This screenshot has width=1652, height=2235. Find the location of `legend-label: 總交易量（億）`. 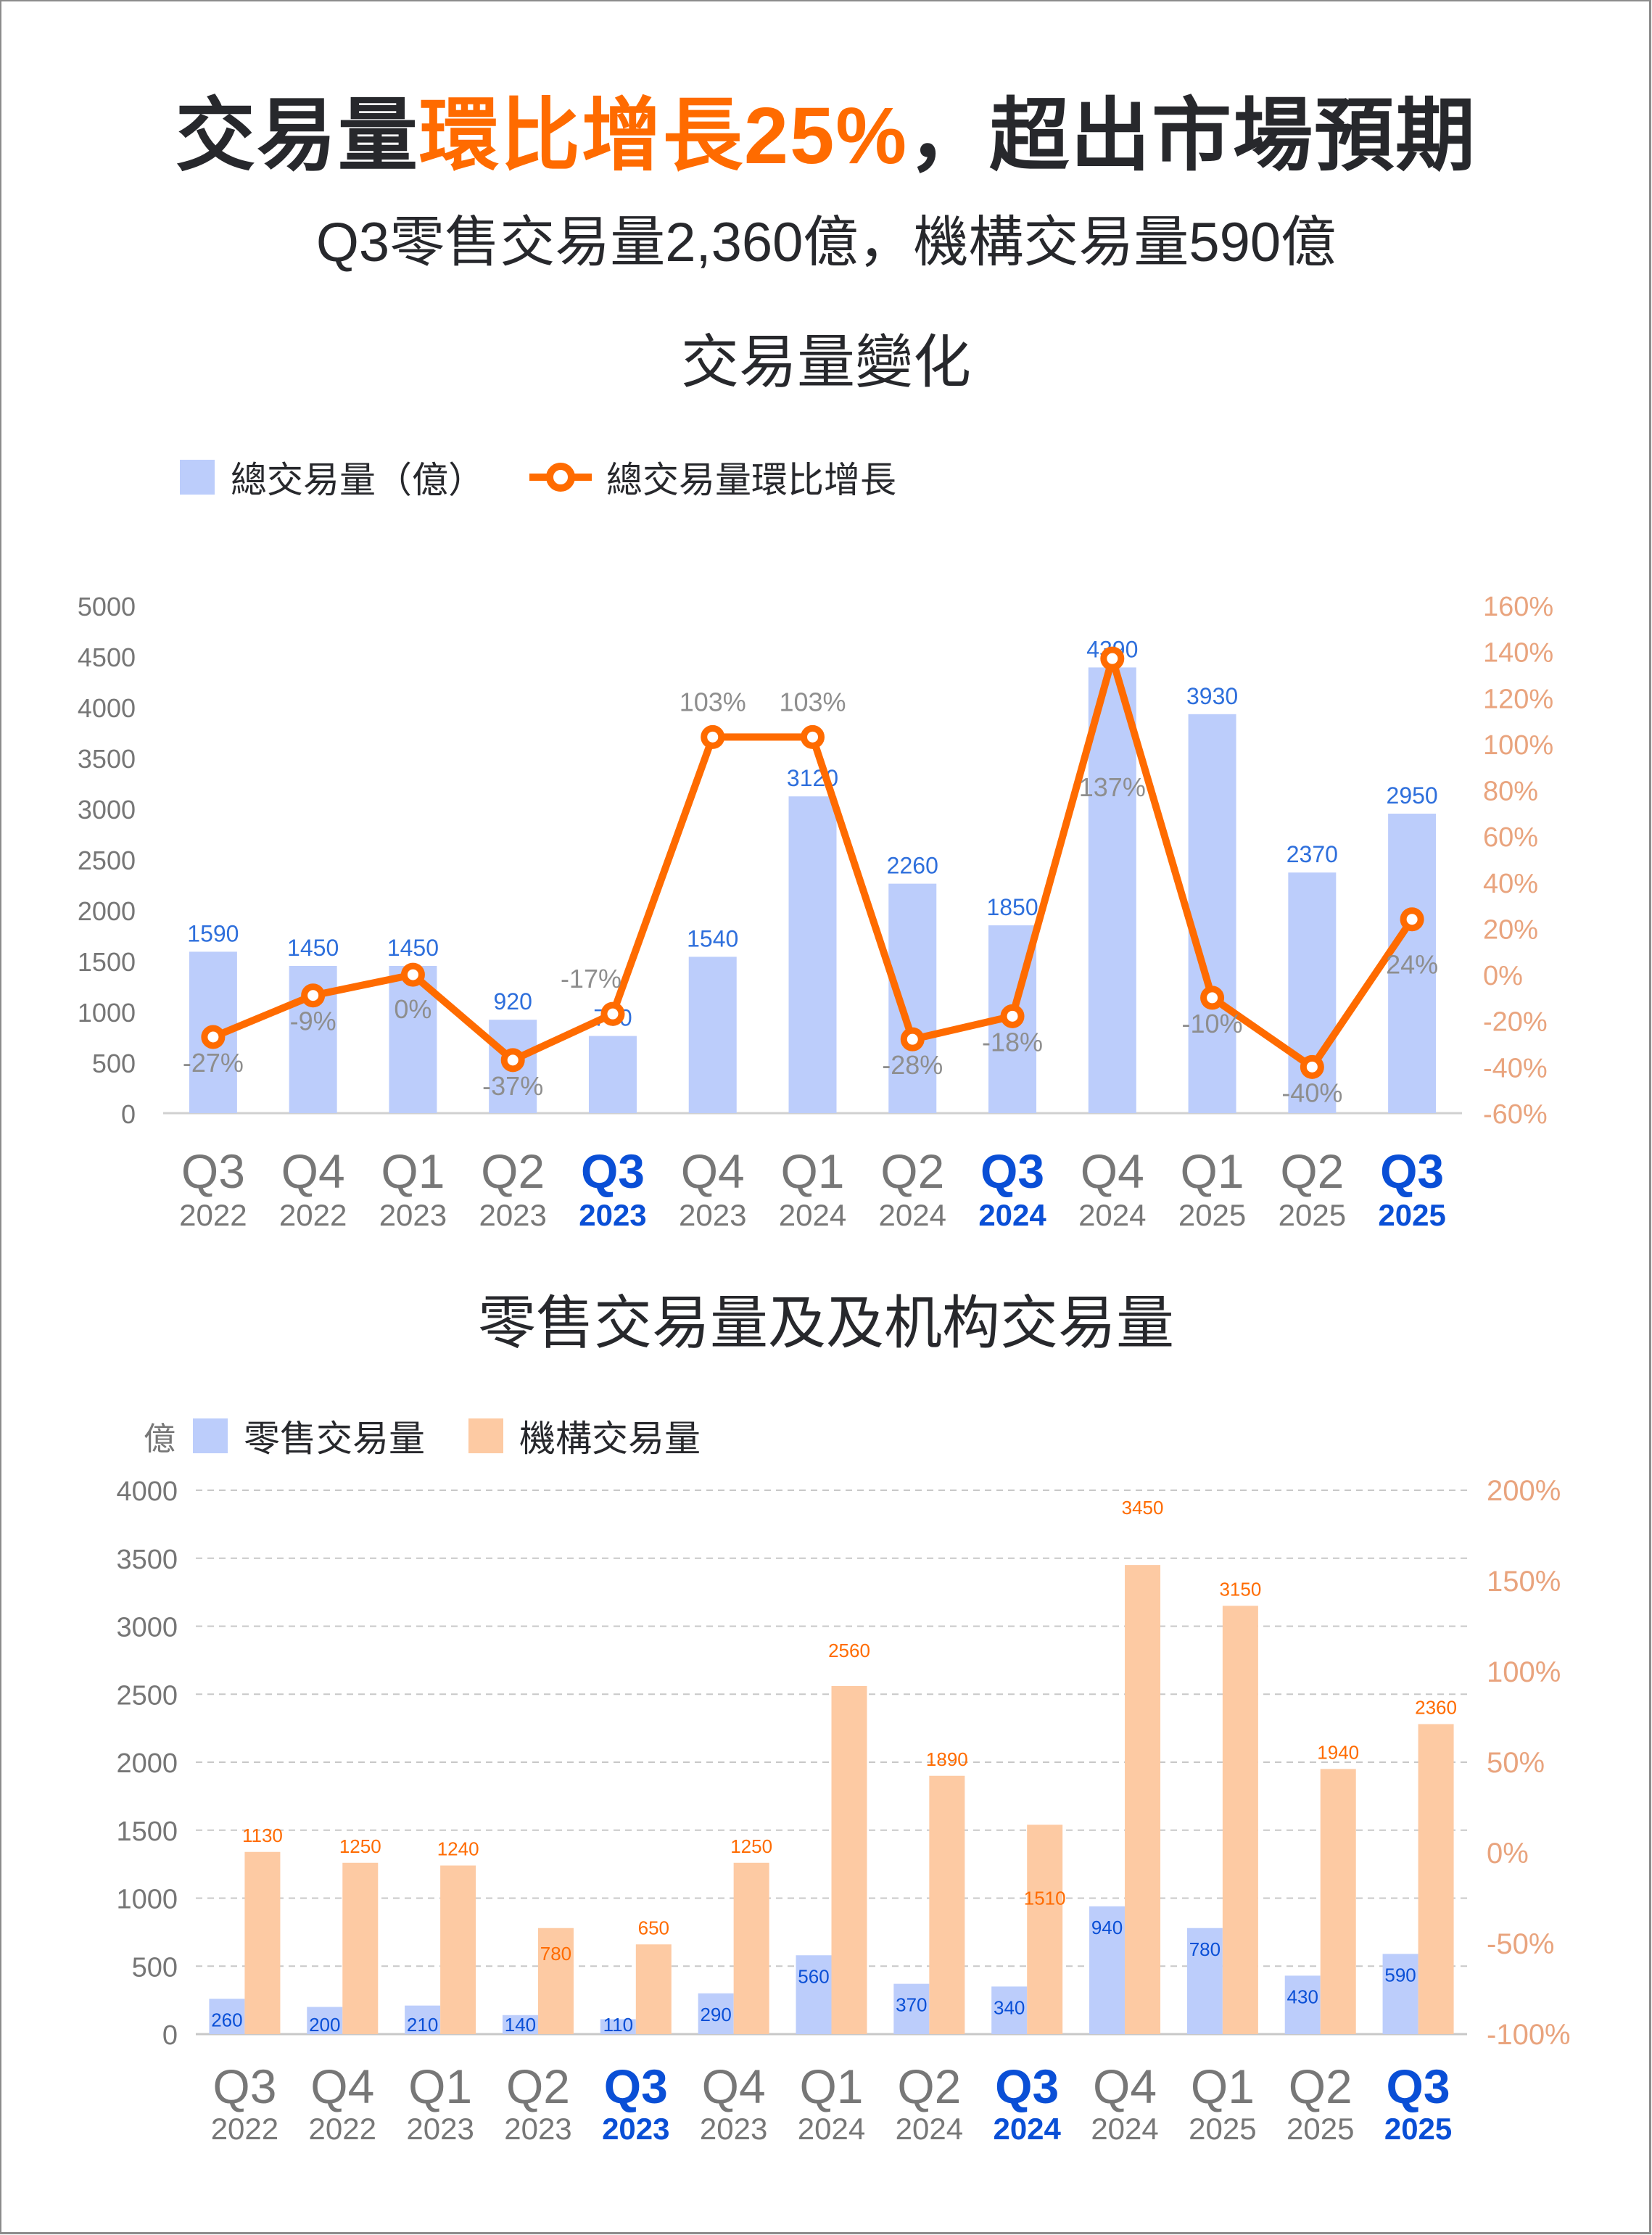

legend-label: 總交易量（億） is located at coordinates (357, 480).